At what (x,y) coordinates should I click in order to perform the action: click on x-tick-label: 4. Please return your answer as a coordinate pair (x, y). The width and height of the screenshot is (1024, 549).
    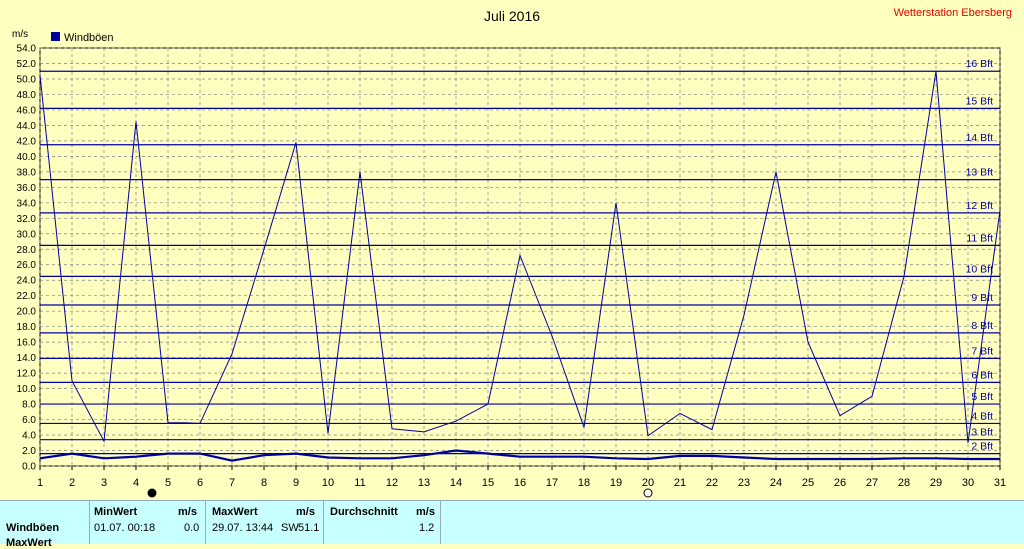
    Looking at the image, I should click on (136, 483).